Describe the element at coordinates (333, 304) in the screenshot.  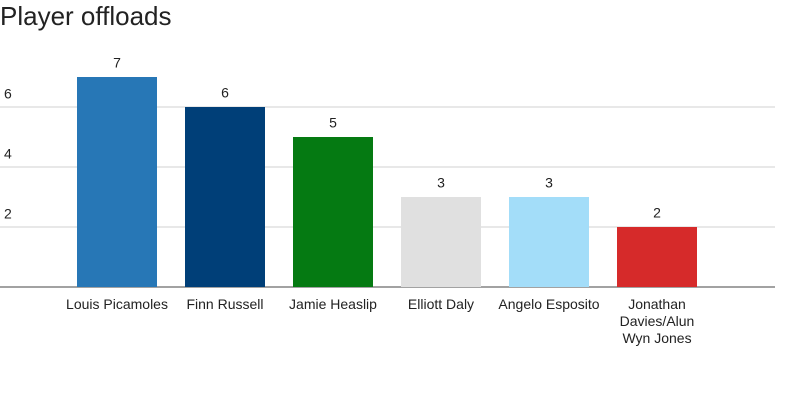
I see `x-tick-label: Jamie Heaslip` at that location.